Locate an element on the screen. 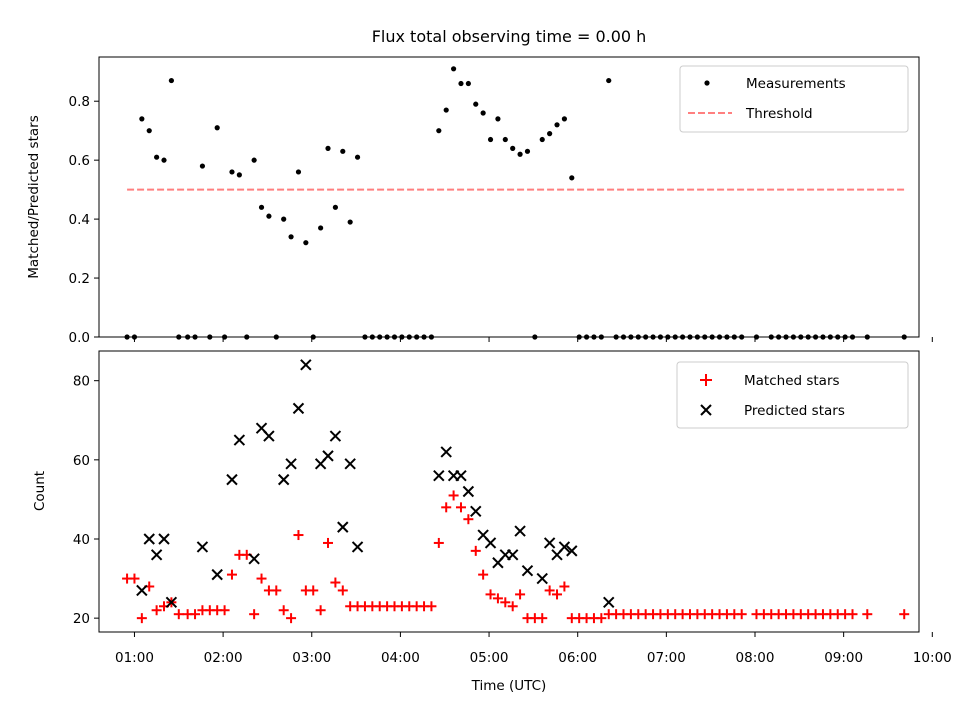  x-tick-label: 03:00 is located at coordinates (311, 658).